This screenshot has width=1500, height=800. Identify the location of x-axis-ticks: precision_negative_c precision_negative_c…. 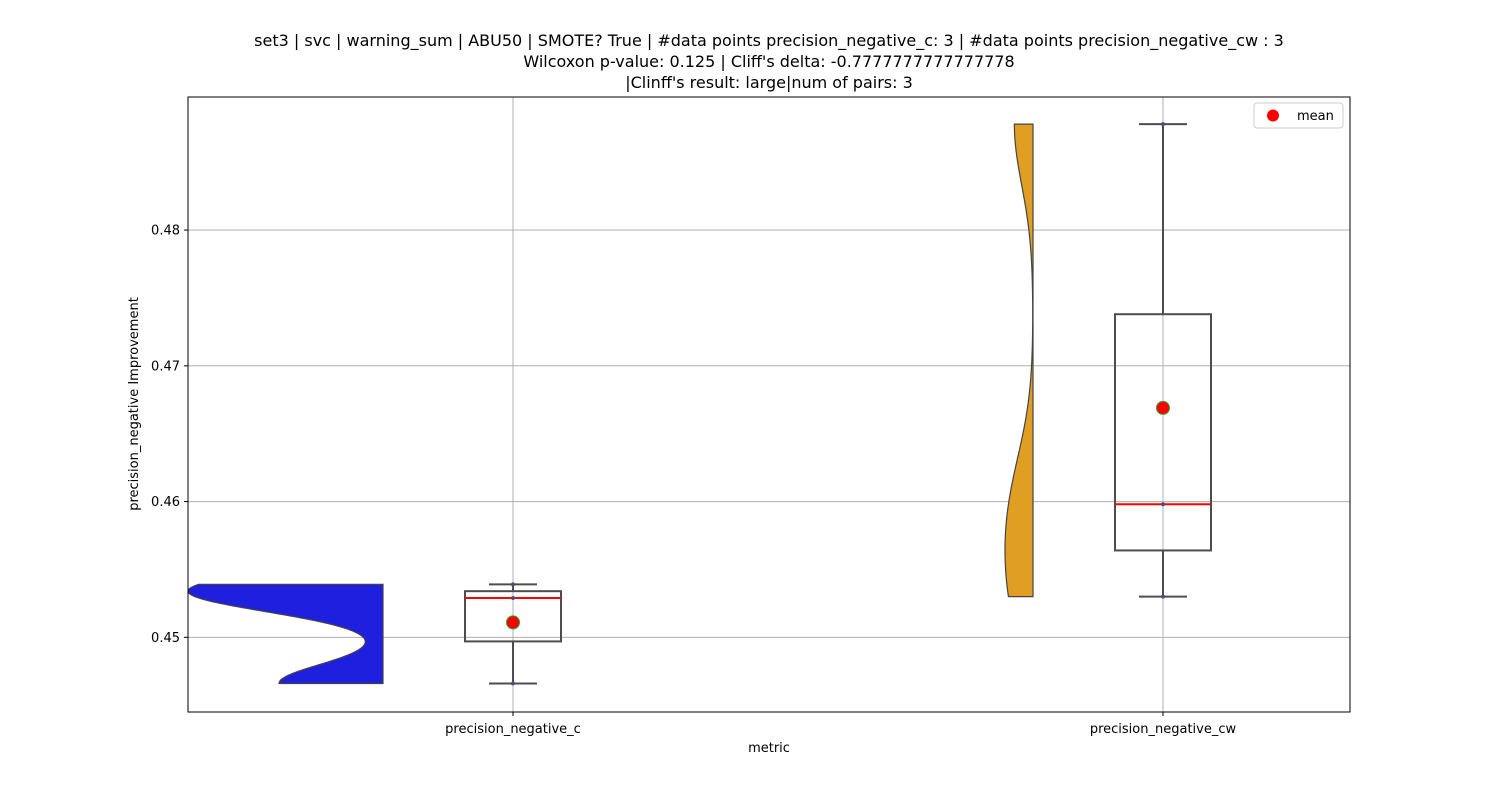
(841, 724).